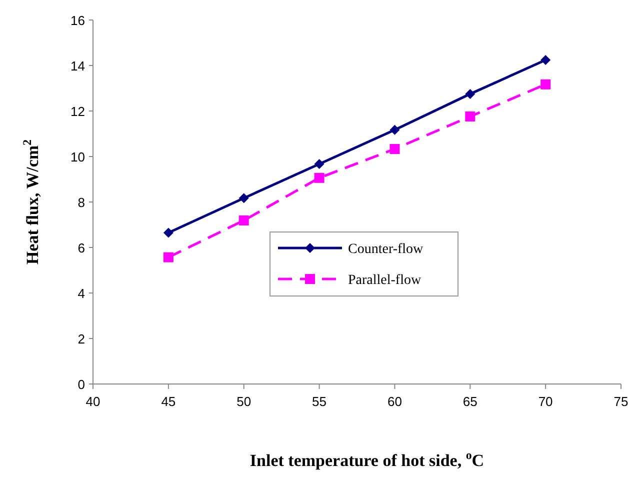 The width and height of the screenshot is (629, 485). What do you see at coordinates (81, 293) in the screenshot?
I see `y-tick-label: 4` at bounding box center [81, 293].